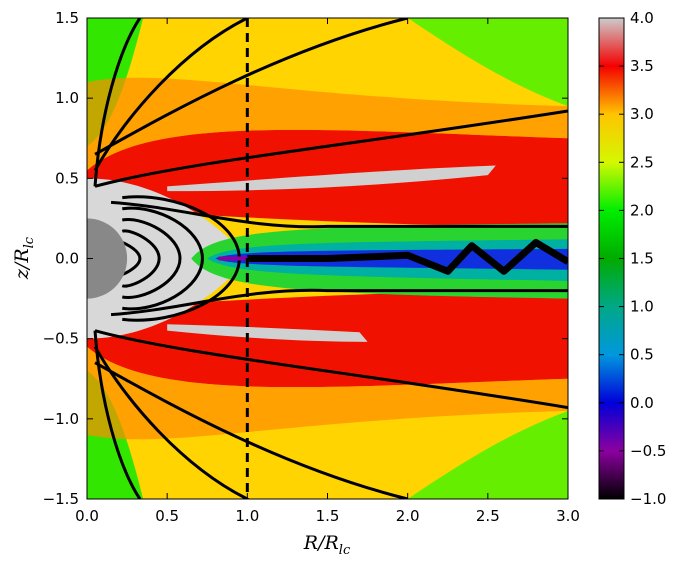 This screenshot has width=674, height=566. Describe the element at coordinates (328, 516) in the screenshot. I see `x-tick-label: 1.5` at that location.